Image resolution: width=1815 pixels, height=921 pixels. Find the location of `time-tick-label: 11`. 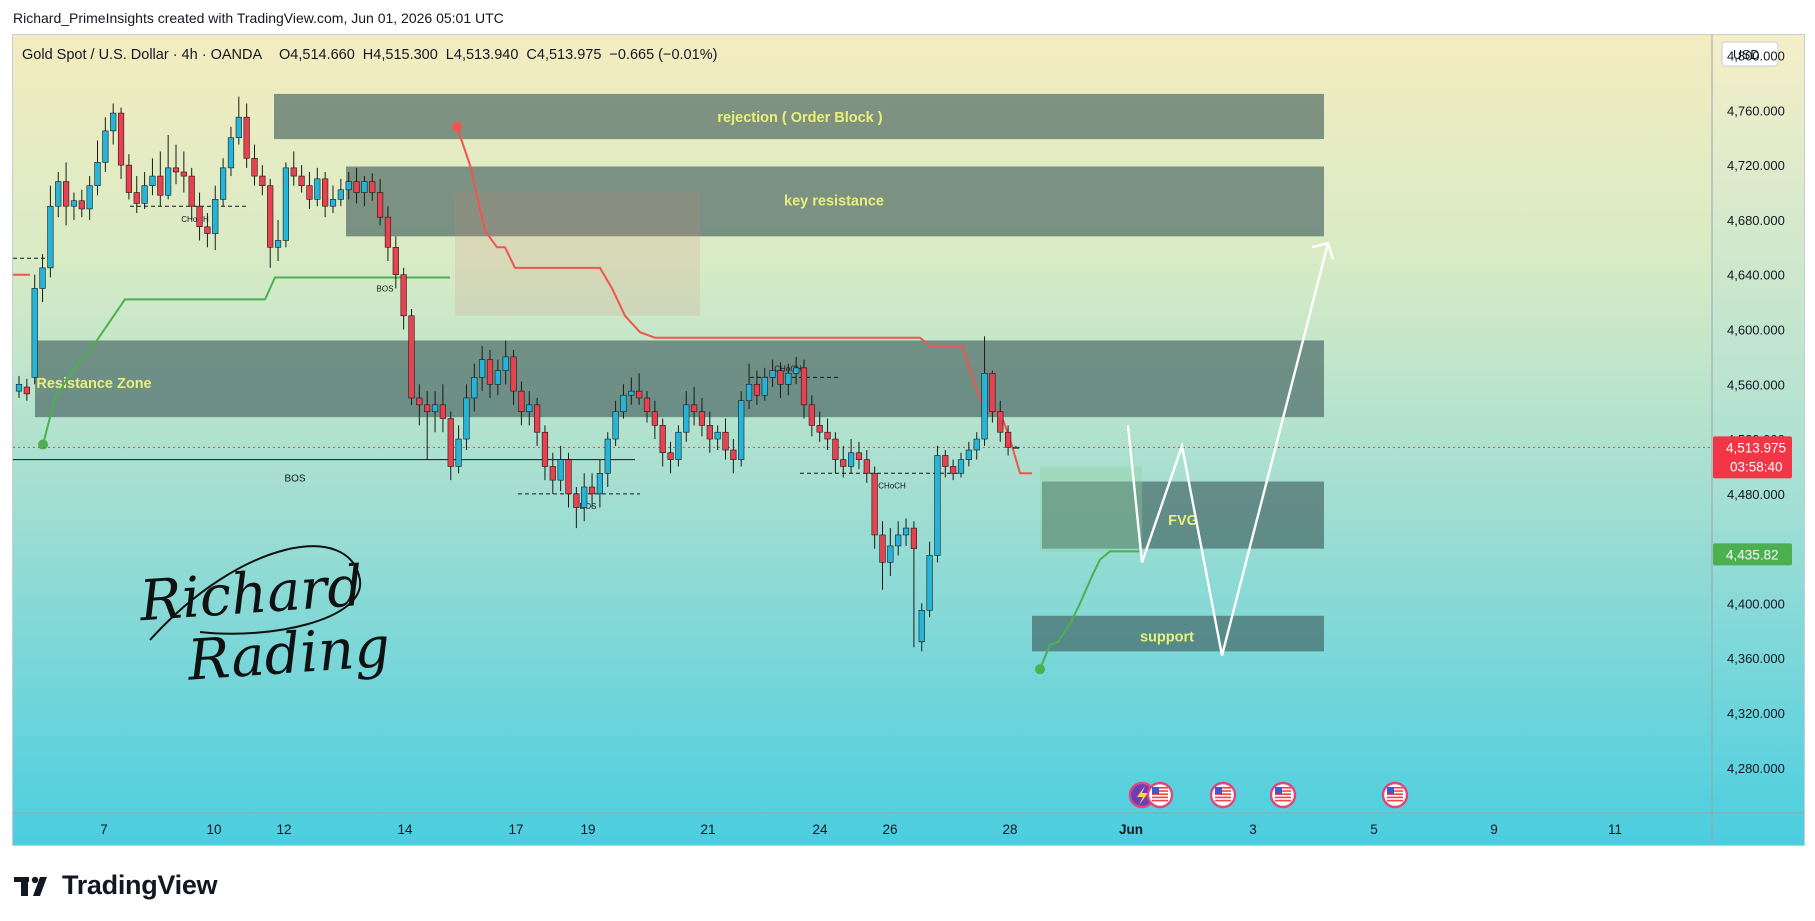

time-tick-label: 11 is located at coordinates (1615, 829).